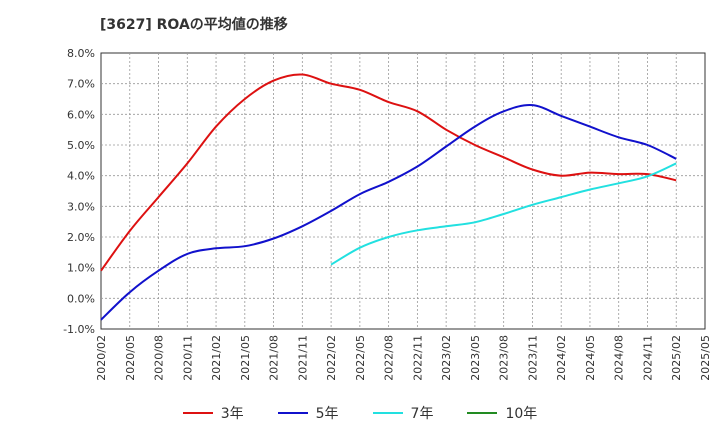 The width and height of the screenshot is (720, 440). Describe the element at coordinates (590, 358) in the screenshot. I see `x-tick-label: 2024/05` at that location.